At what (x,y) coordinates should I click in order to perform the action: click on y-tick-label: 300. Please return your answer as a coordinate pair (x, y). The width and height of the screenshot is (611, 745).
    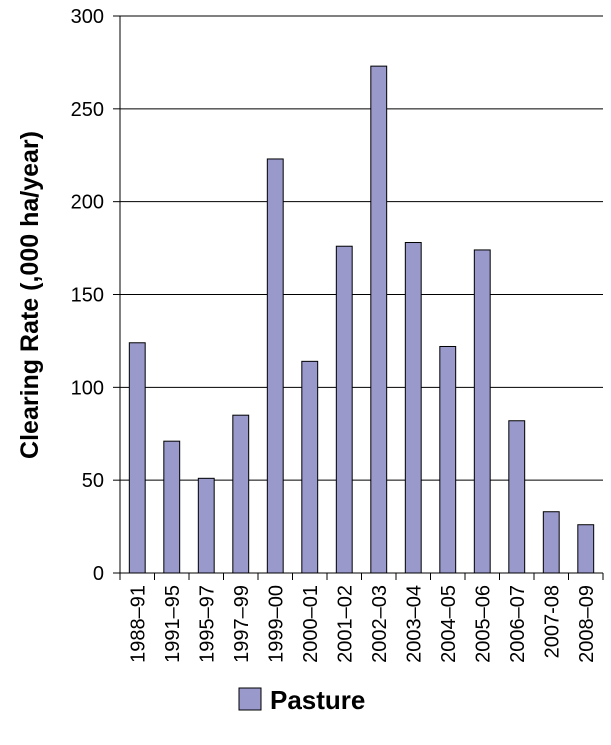
    Looking at the image, I should click on (87, 17).